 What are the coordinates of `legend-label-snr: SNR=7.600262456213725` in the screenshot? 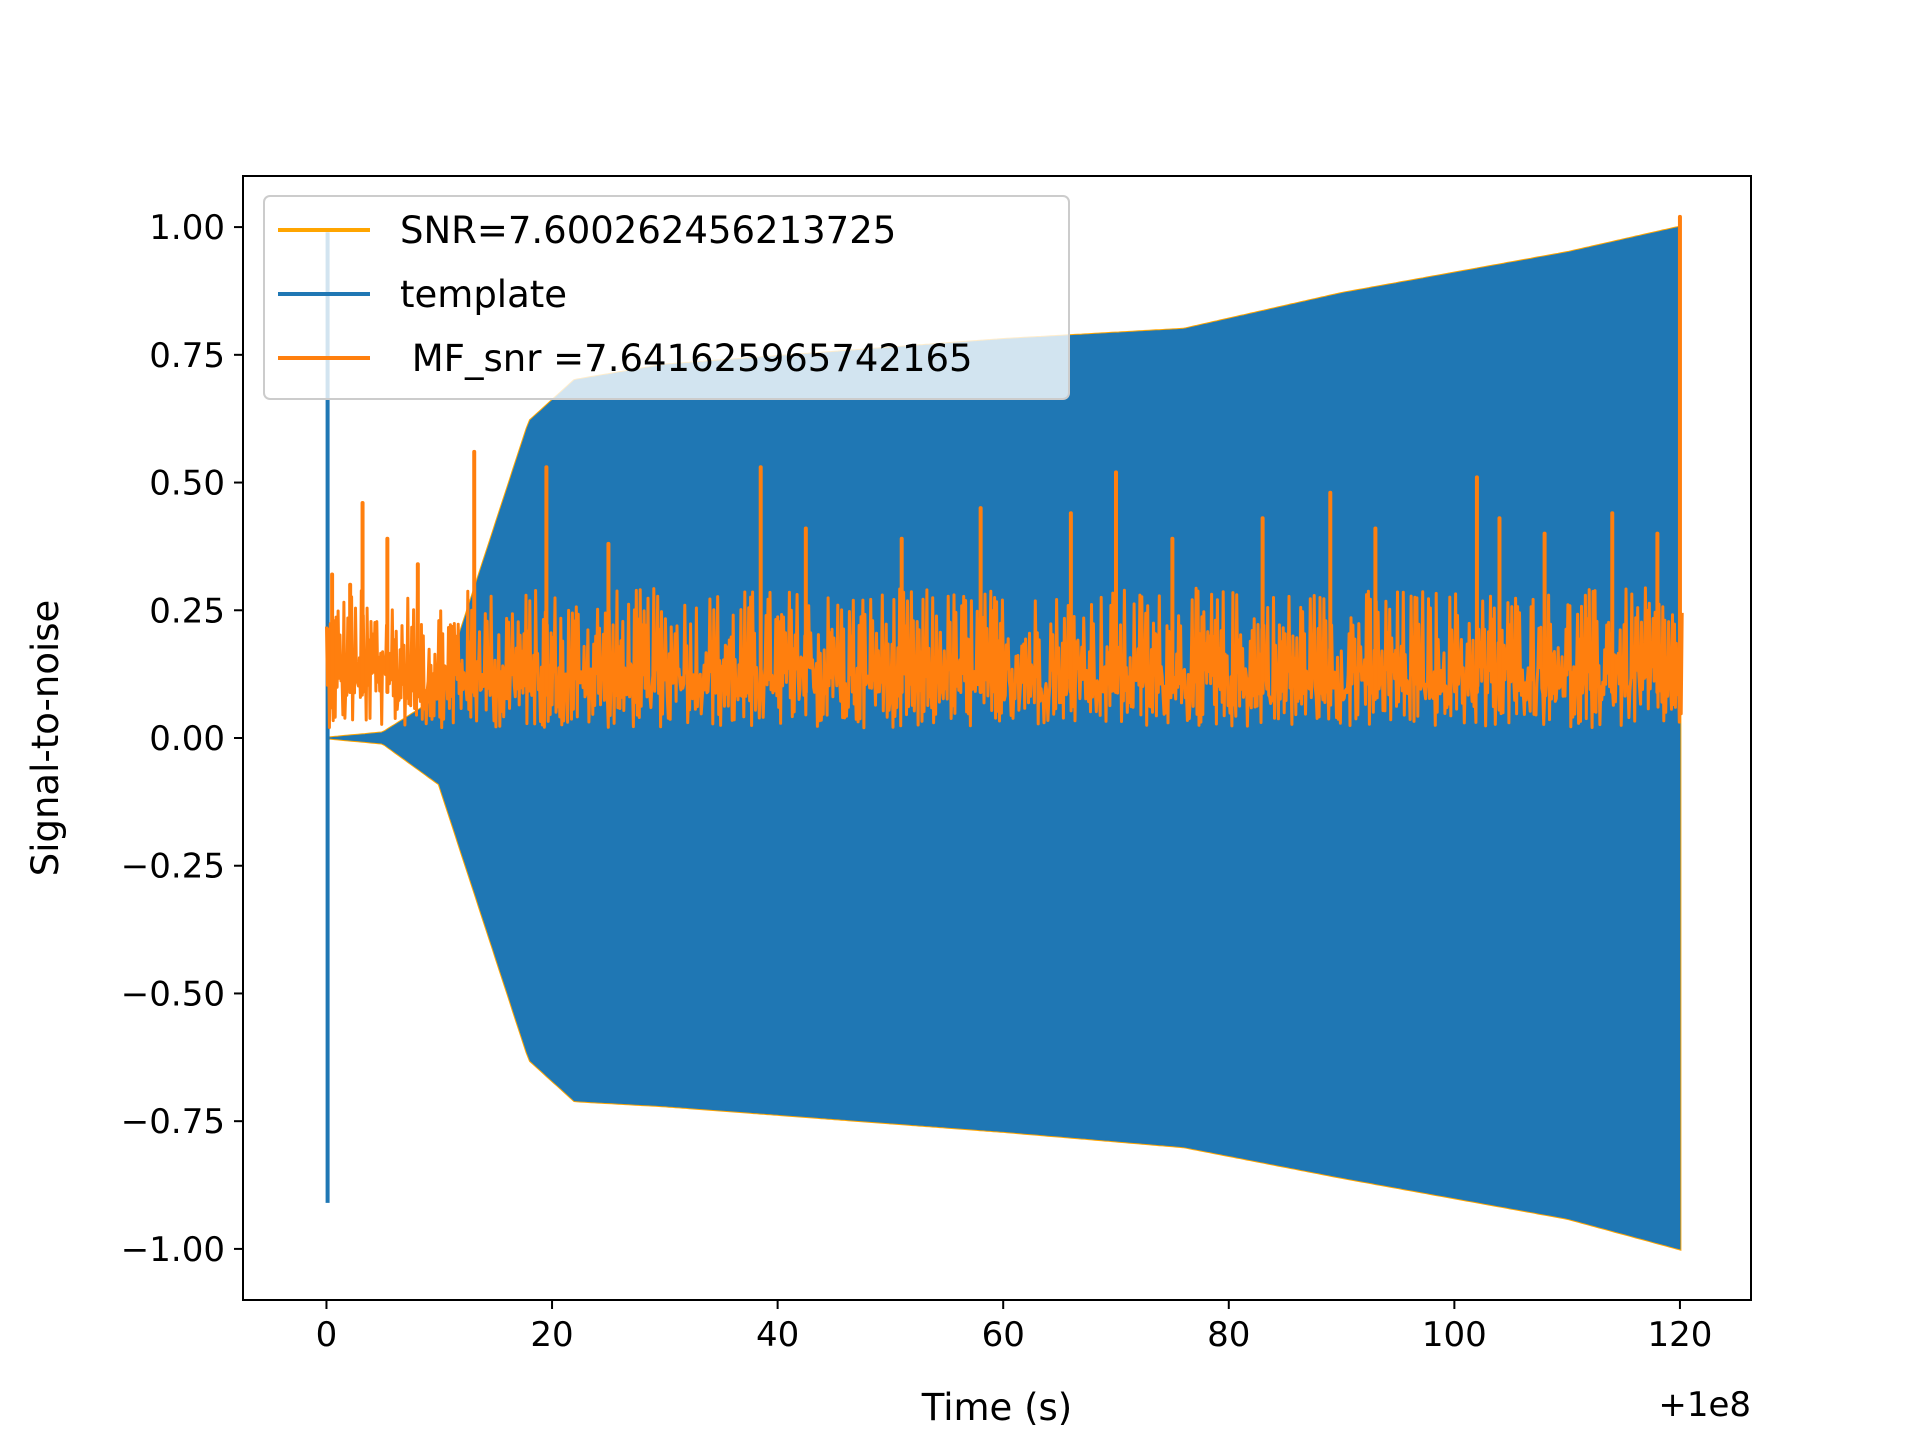 It's located at (648, 230).